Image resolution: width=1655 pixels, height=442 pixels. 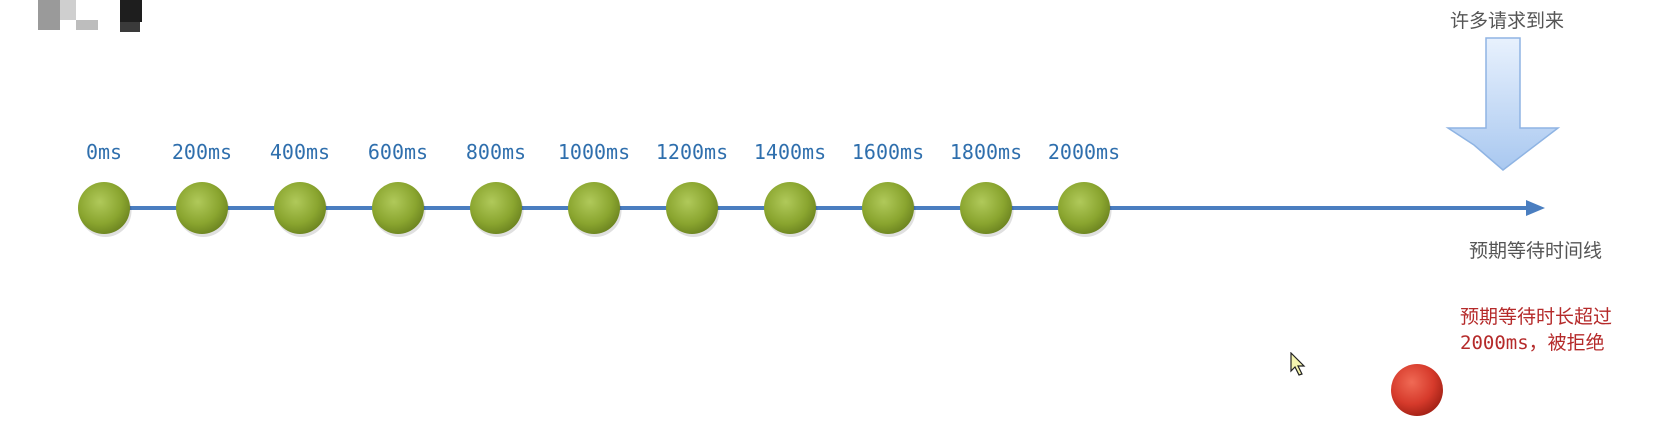 I want to click on time-slot-1000ms, so click(x=594, y=208).